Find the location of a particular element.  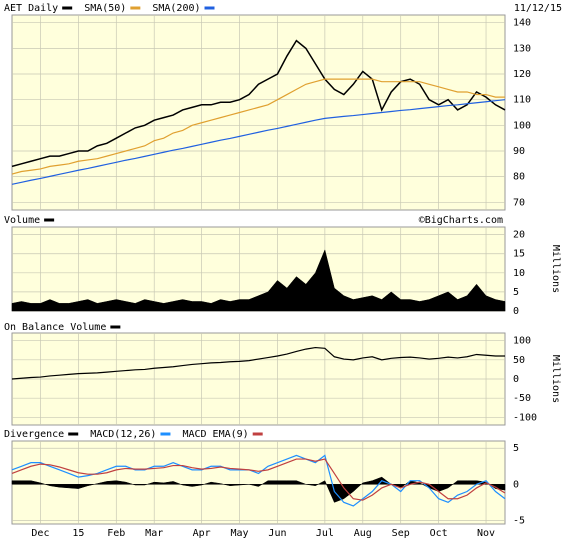

x-tick-label: Apr is located at coordinates (202, 533).